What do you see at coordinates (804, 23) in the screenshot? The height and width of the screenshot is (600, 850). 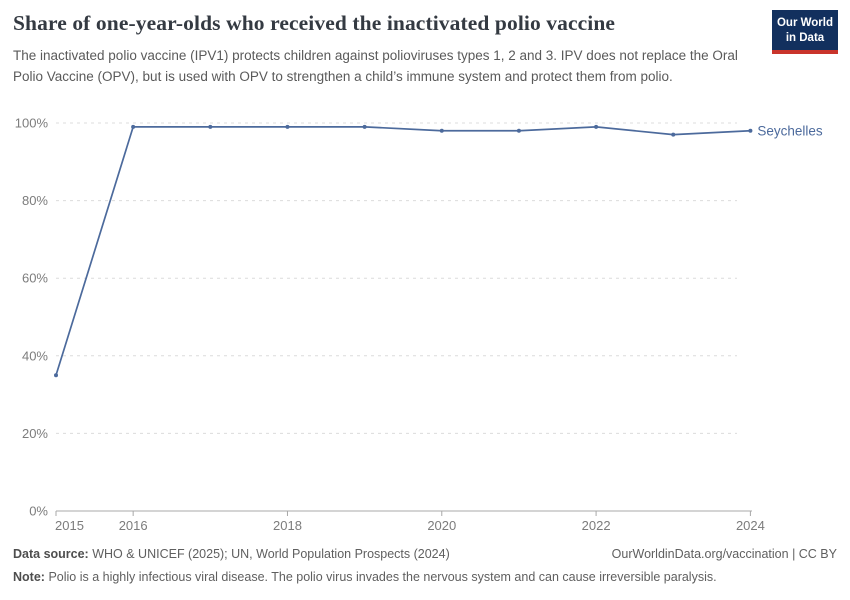 I see `owid-logo-line1: Our World` at bounding box center [804, 23].